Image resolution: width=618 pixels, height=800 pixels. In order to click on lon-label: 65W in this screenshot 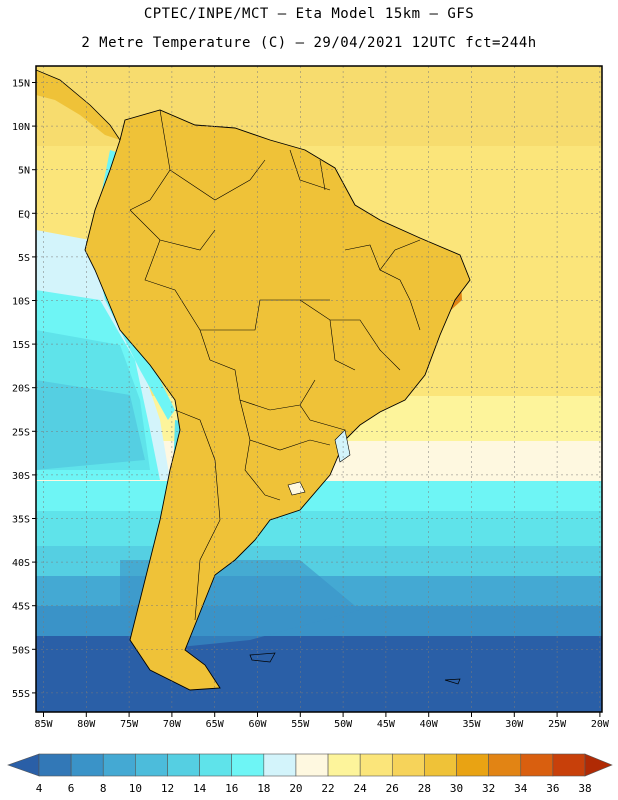, I will do `click(215, 724)`.